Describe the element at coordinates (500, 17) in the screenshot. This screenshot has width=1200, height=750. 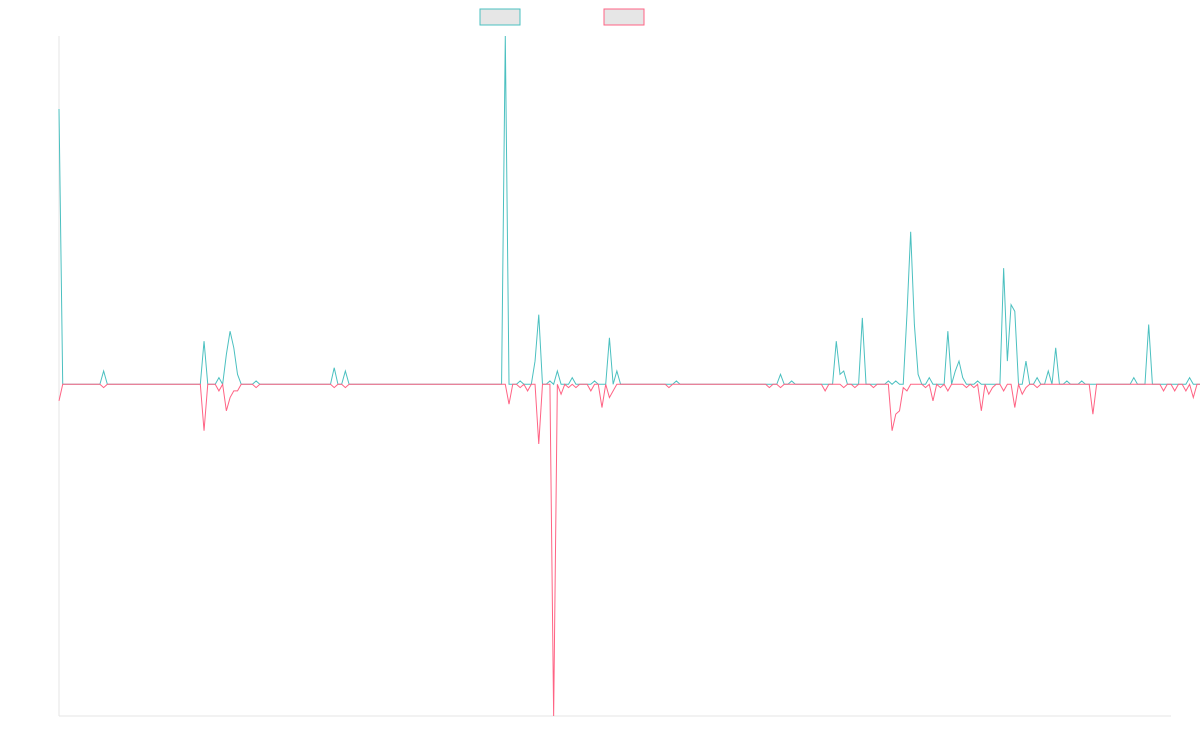
I see `legend-swatch-positive` at that location.